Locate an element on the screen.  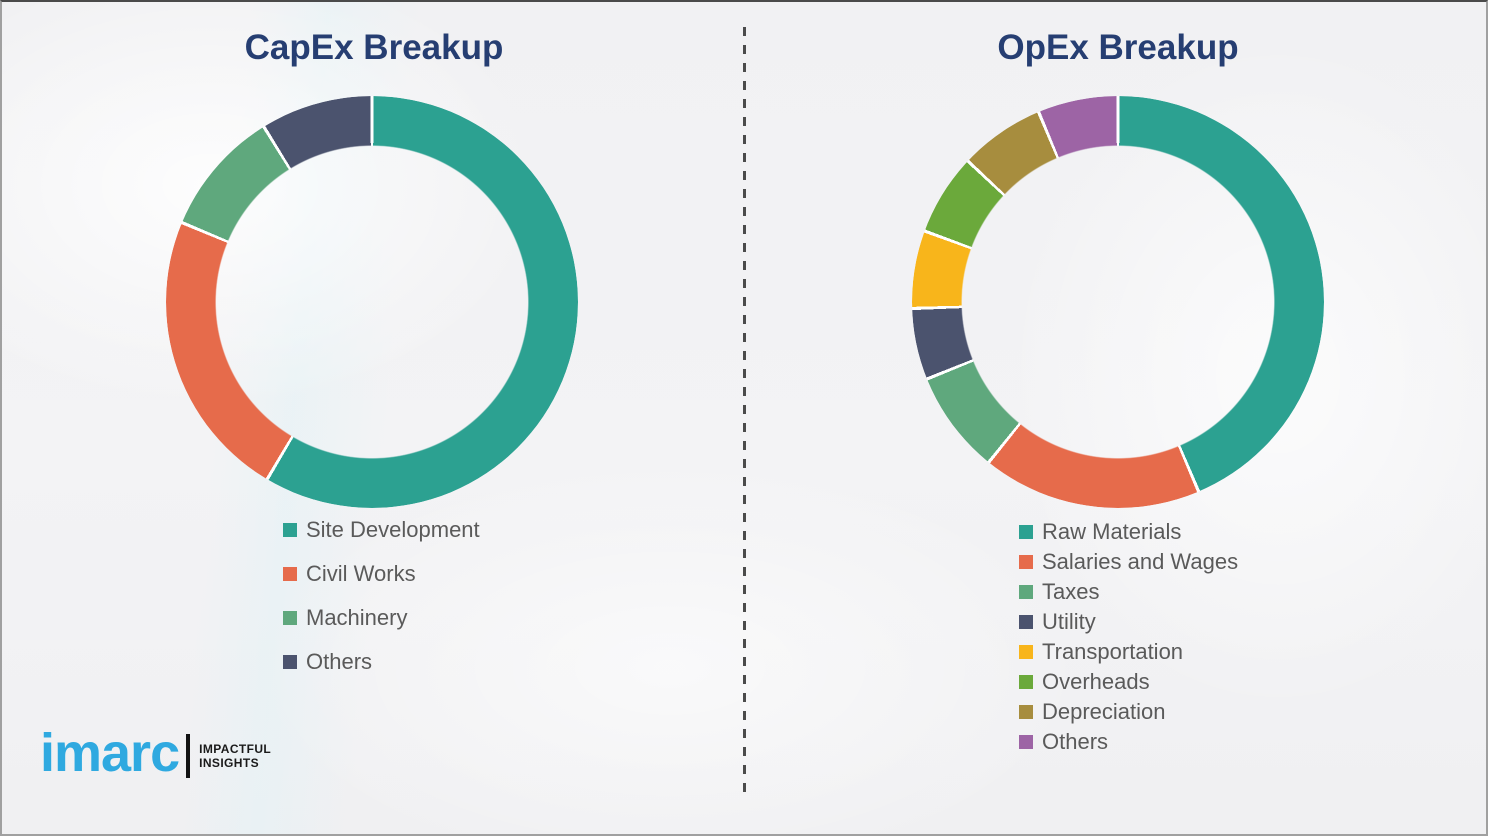
legend-label: Depreciation is located at coordinates (1104, 711).